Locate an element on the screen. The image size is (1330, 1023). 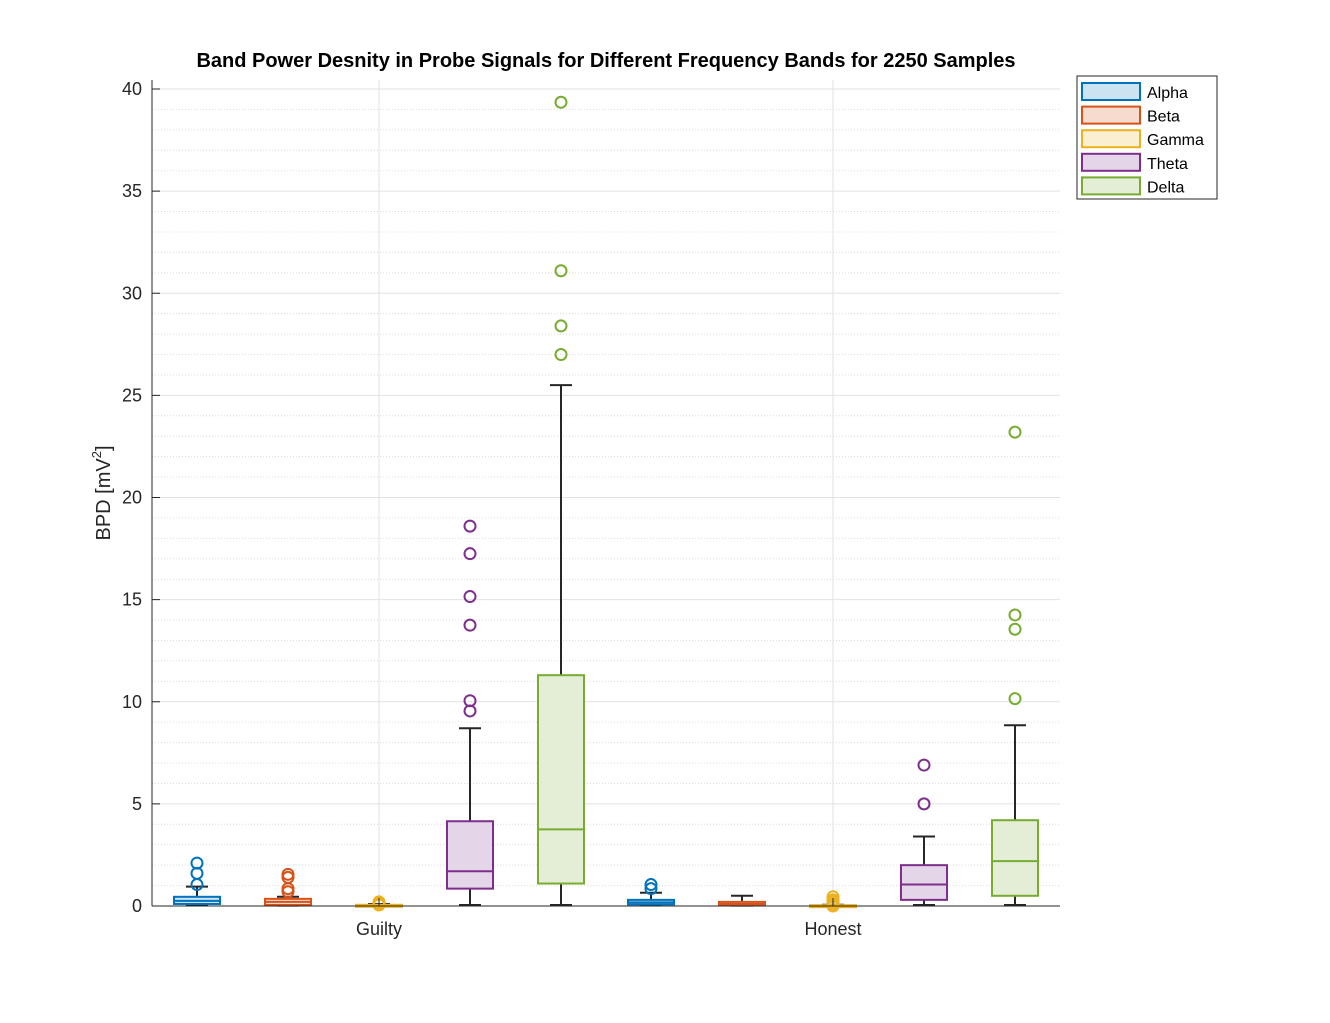
y-tick-label: 5 is located at coordinates (137, 804).